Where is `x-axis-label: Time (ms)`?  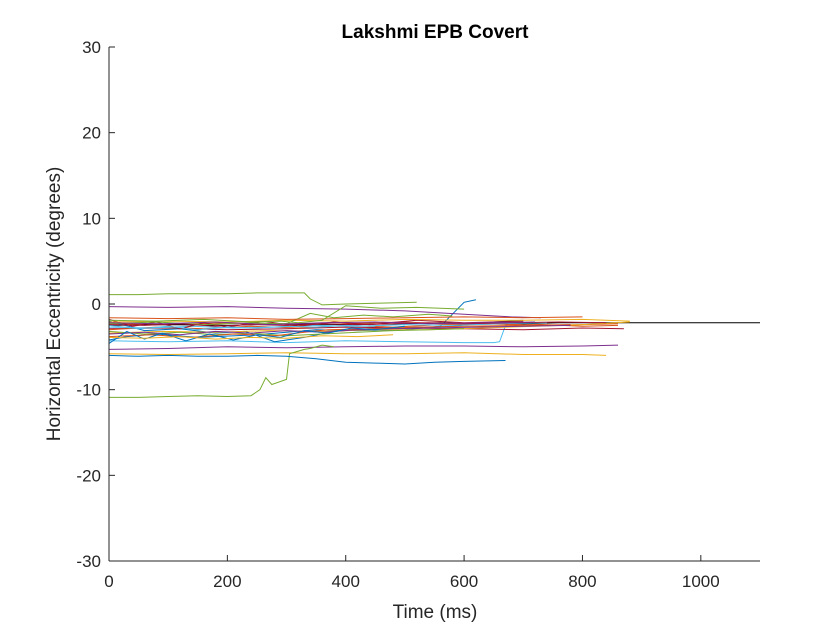 x-axis-label: Time (ms) is located at coordinates (435, 612).